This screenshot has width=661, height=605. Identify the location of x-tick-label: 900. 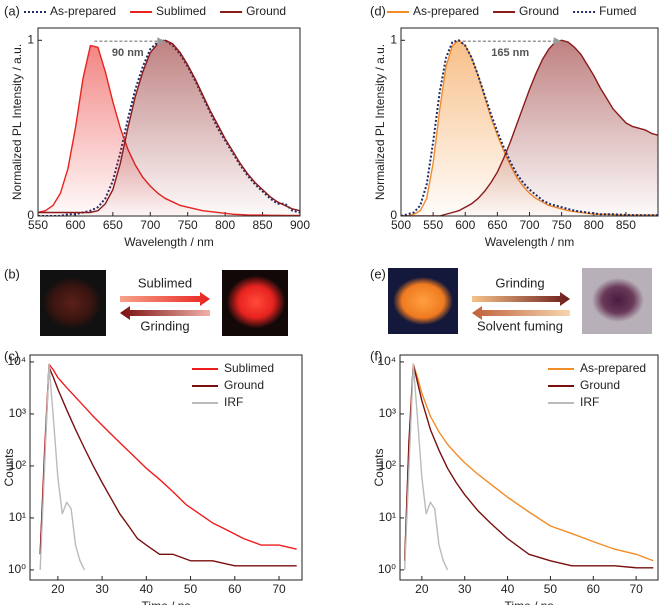
(300, 225).